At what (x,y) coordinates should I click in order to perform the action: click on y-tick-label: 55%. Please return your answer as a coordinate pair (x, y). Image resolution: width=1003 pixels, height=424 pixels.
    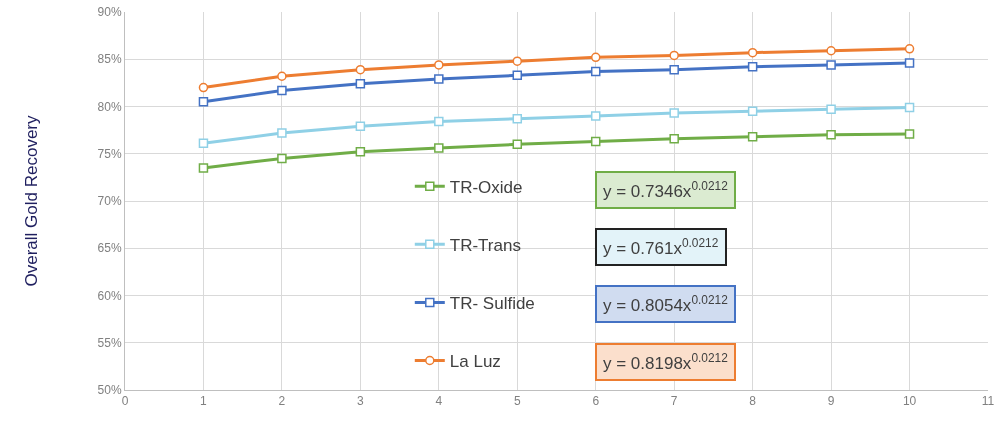
    Looking at the image, I should click on (109, 342).